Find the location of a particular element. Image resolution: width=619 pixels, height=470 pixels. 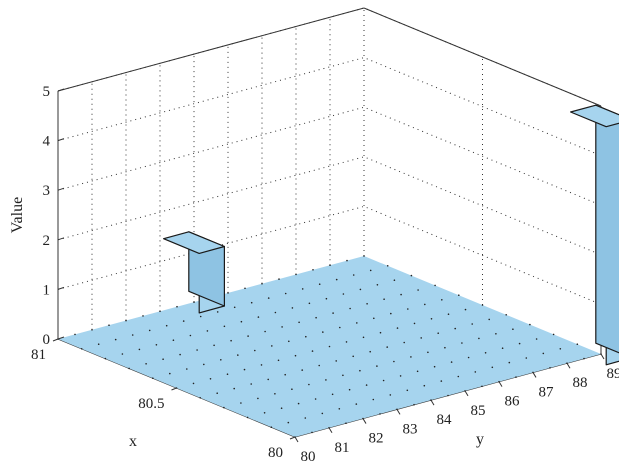

y-tick-label: 87 is located at coordinates (547, 392).